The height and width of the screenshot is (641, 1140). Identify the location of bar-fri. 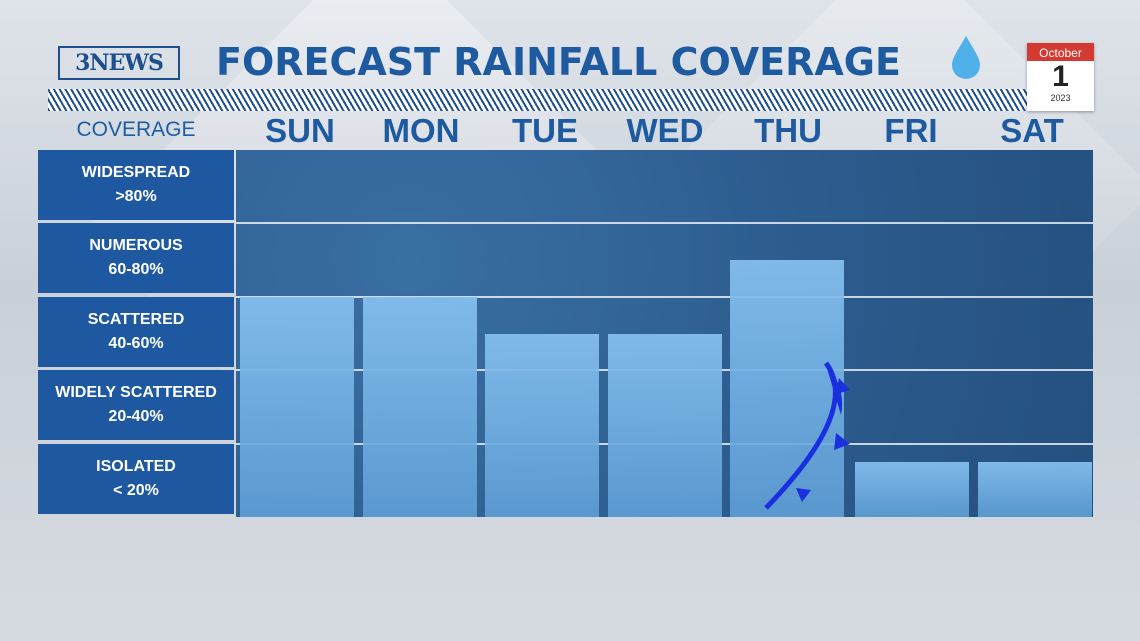
(912, 489).